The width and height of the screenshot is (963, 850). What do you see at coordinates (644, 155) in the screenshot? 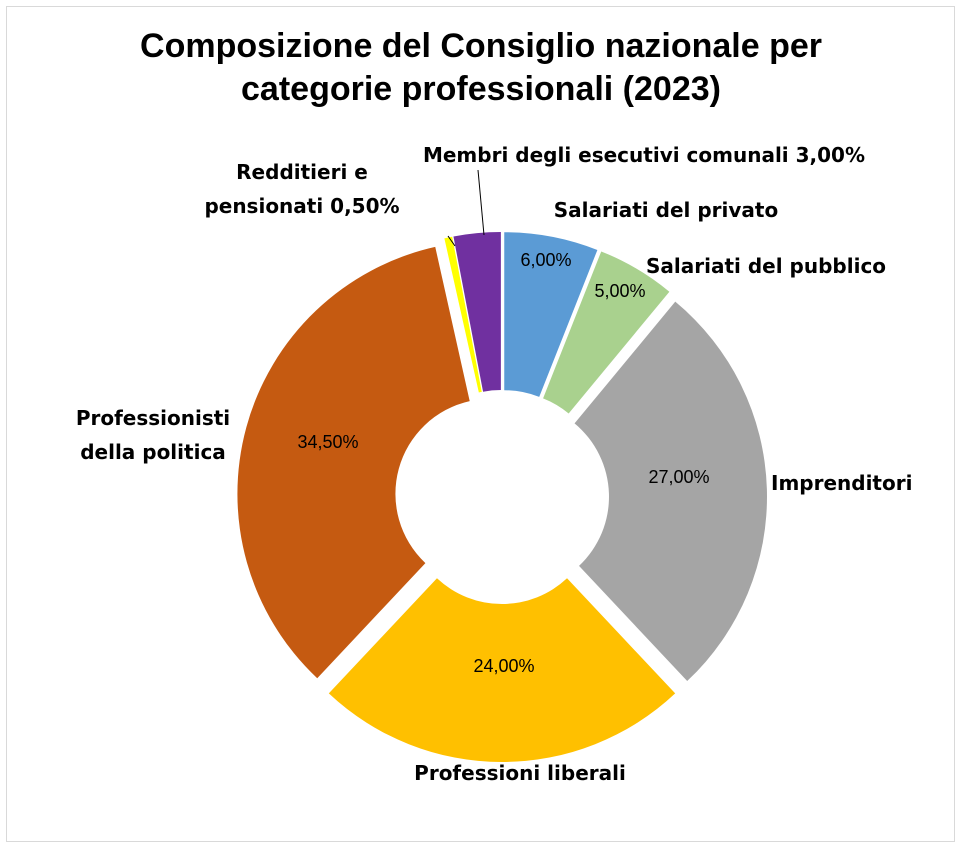
I see `label-membri-degli-esecutivi-comunali: Membri degli esecutivi comunali 3,00%` at bounding box center [644, 155].